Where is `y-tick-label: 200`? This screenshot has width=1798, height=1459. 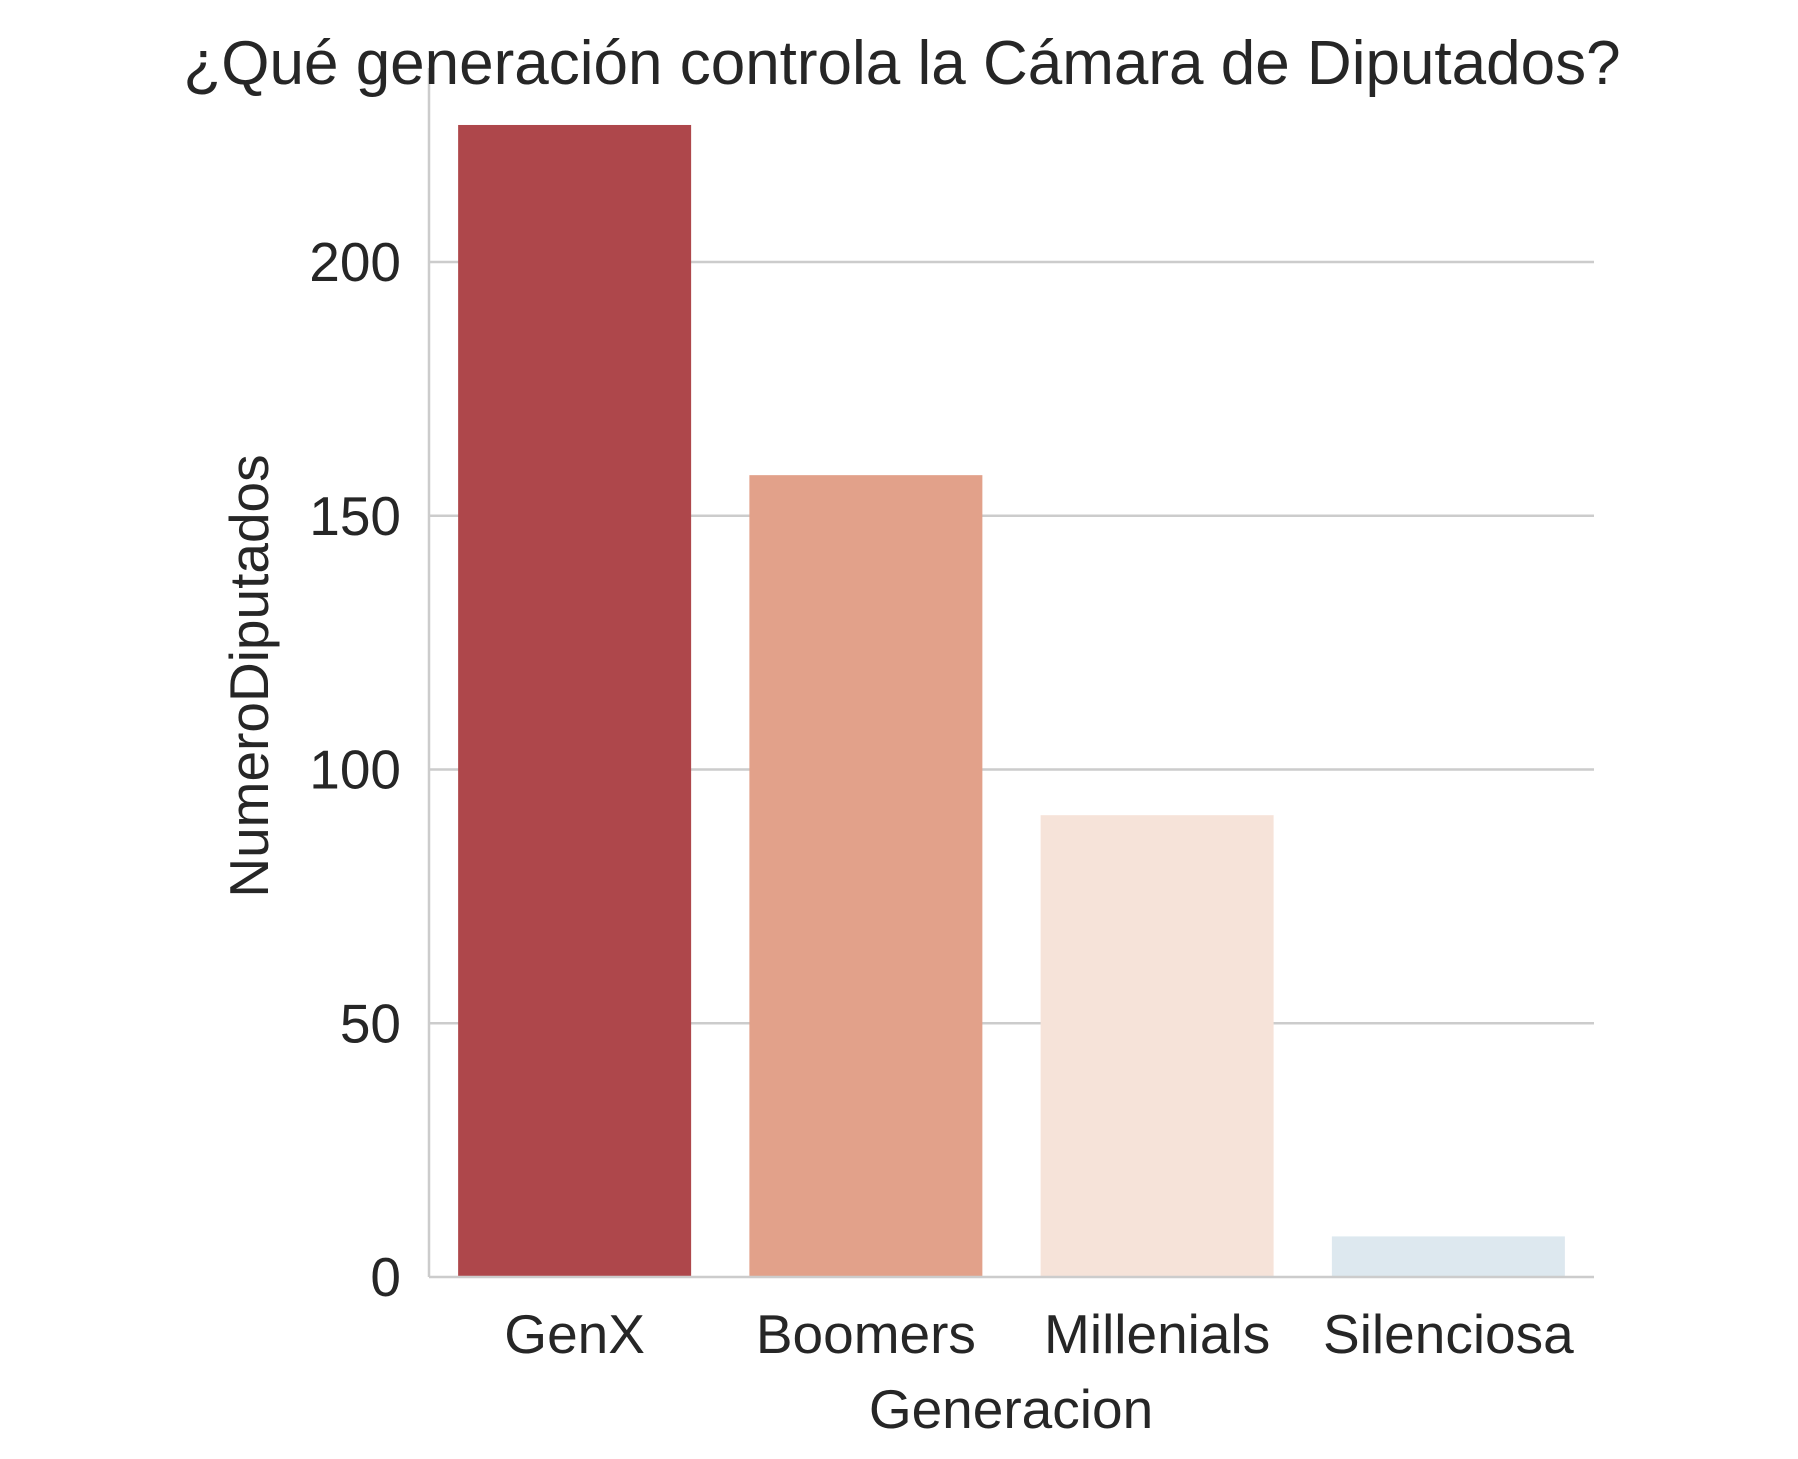 y-tick-label: 200 is located at coordinates (355, 262).